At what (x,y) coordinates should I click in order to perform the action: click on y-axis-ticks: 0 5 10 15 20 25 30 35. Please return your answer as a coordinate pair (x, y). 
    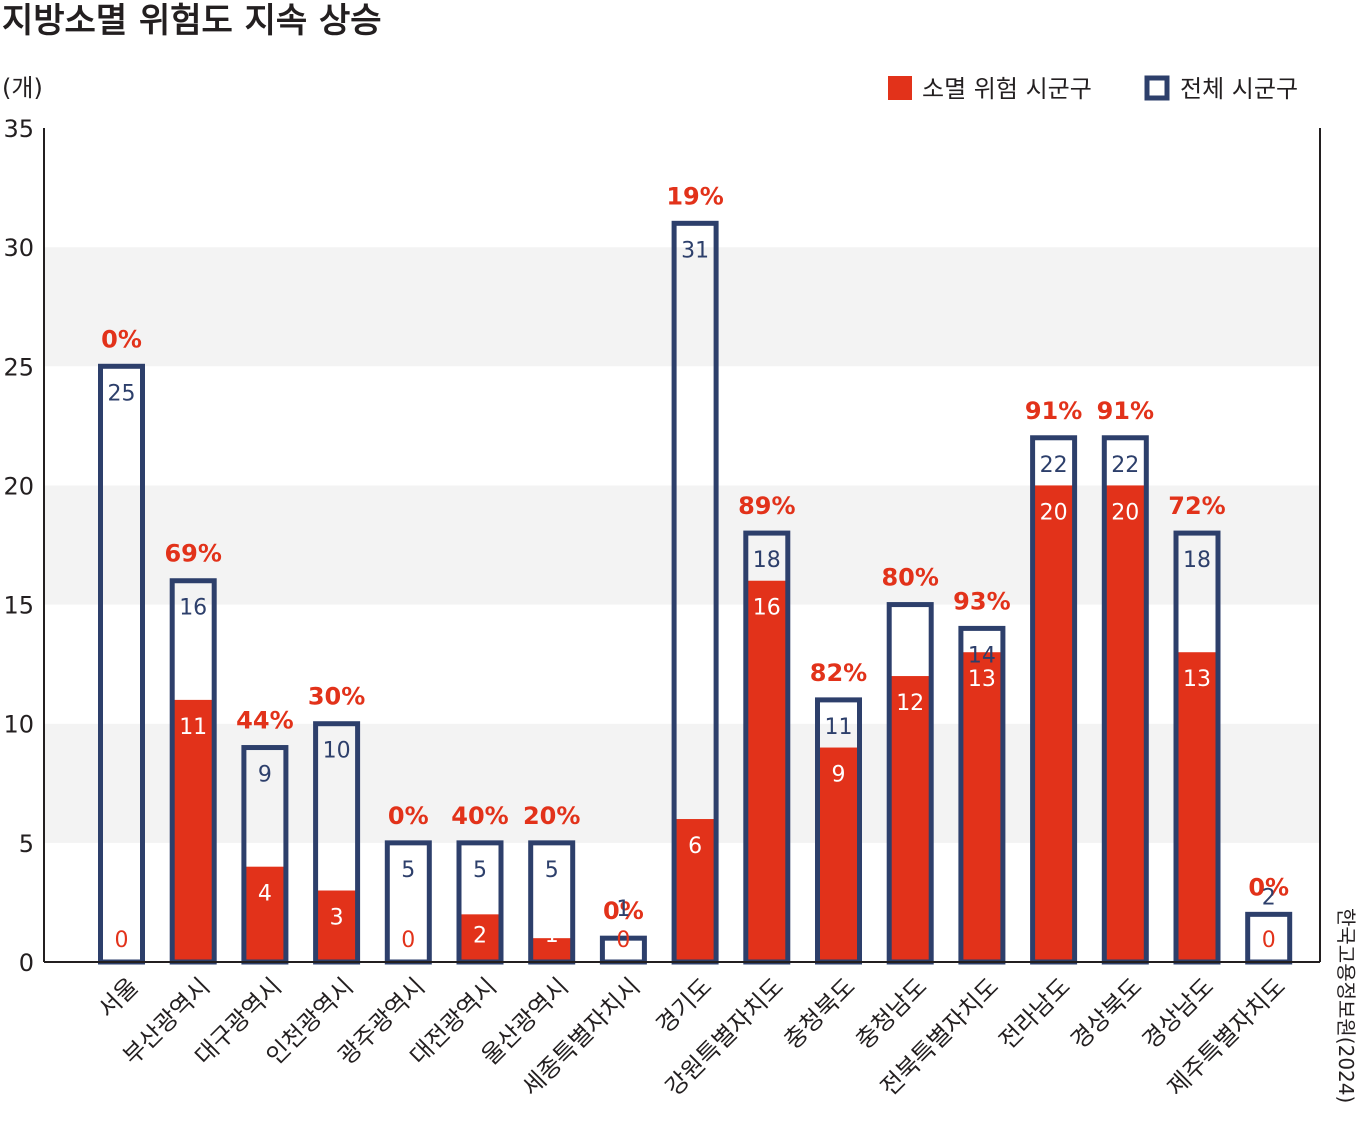
    Looking at the image, I should click on (18, 546).